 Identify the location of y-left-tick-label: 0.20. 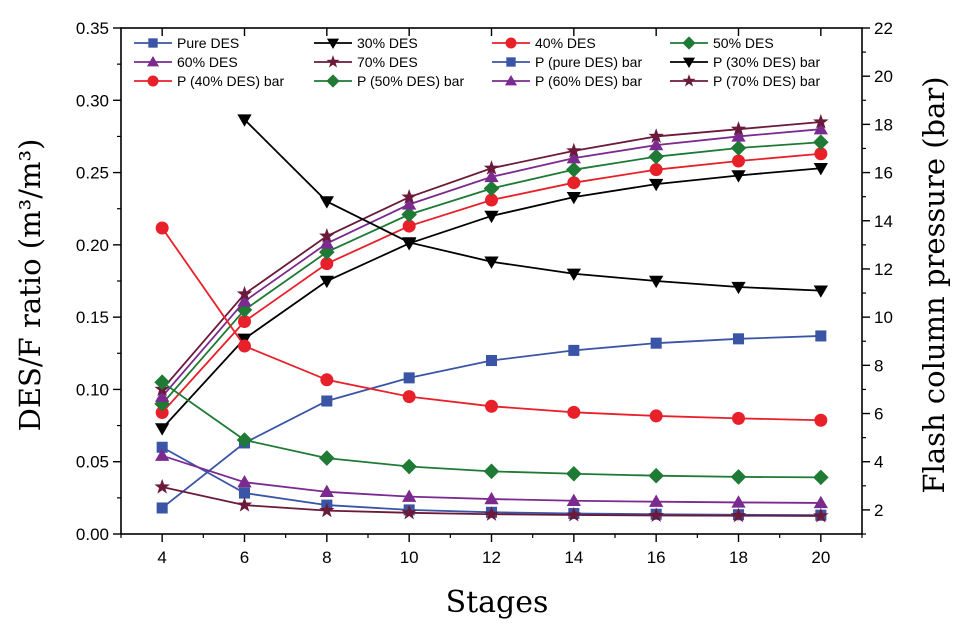
(92, 245).